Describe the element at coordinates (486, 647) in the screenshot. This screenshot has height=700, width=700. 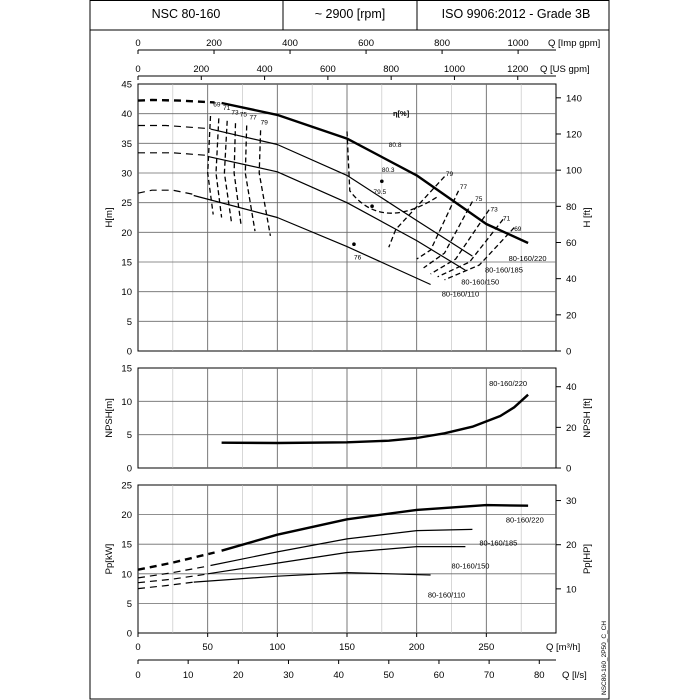
I see `m3h-tick-label: 250` at that location.